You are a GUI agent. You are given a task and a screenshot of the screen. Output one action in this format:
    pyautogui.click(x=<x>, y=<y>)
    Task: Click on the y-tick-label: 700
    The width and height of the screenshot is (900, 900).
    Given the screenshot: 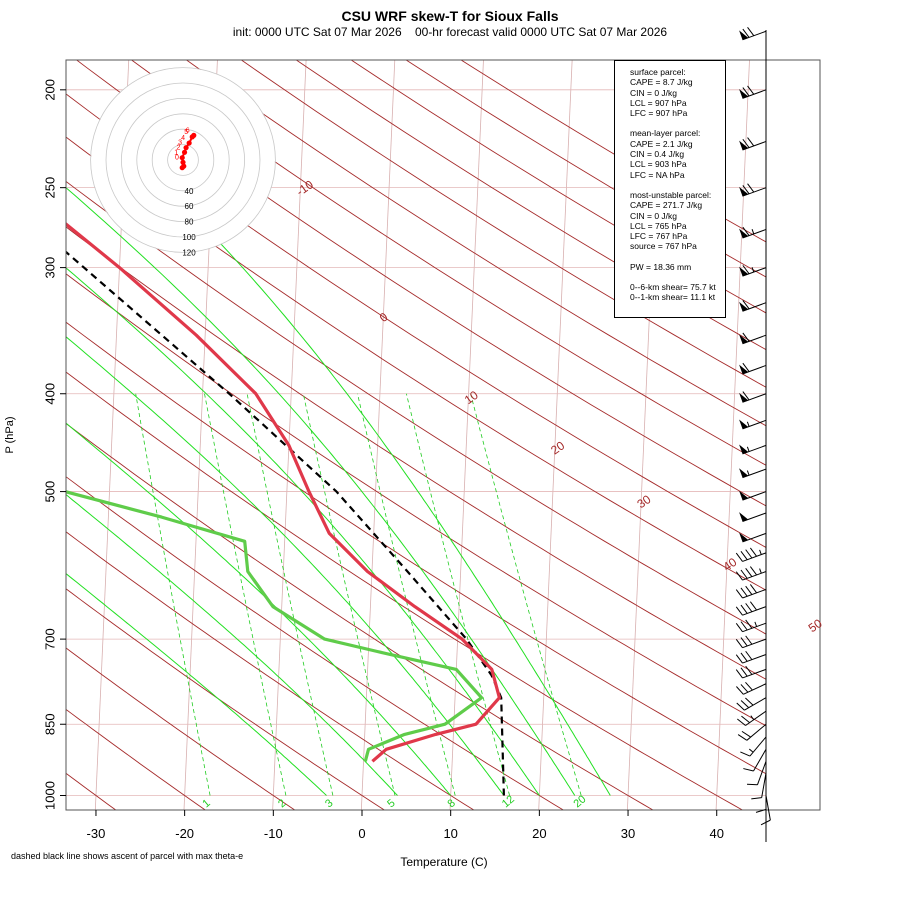 What is the action you would take?
    pyautogui.click(x=49, y=639)
    